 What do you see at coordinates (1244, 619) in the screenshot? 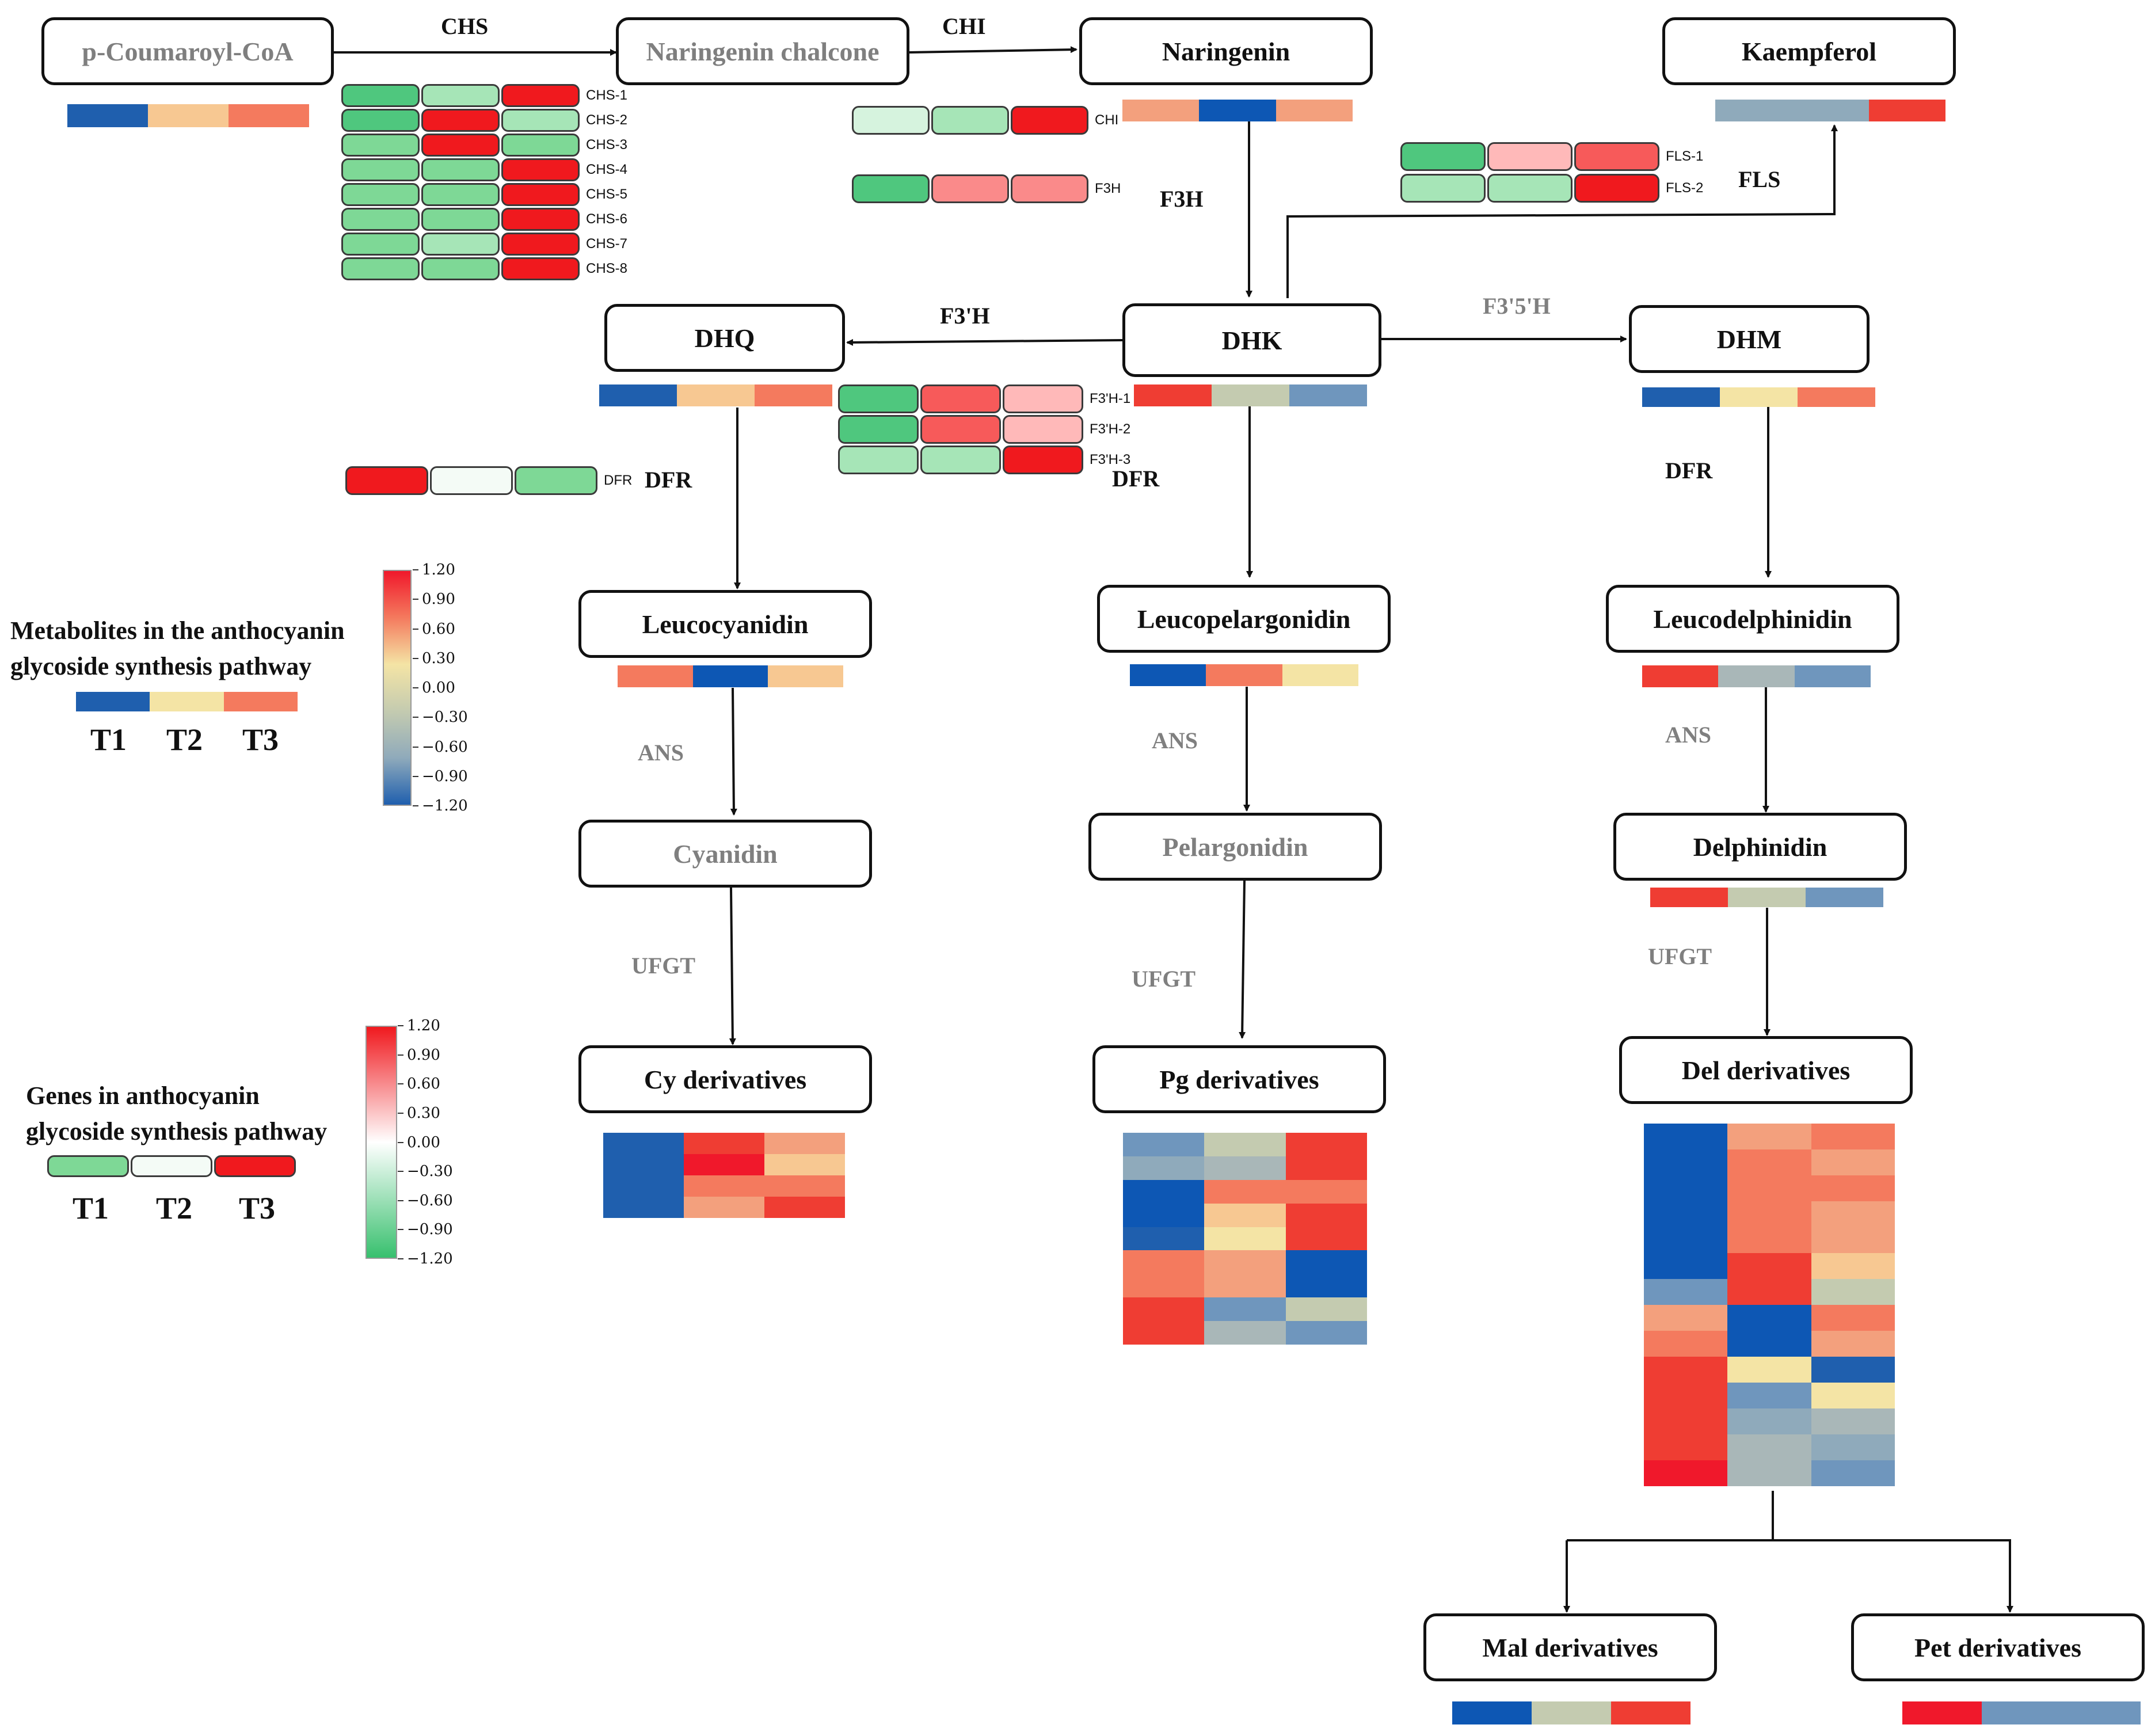
I see `node-leucopelargonidin: Leucopelargonidin` at bounding box center [1244, 619].